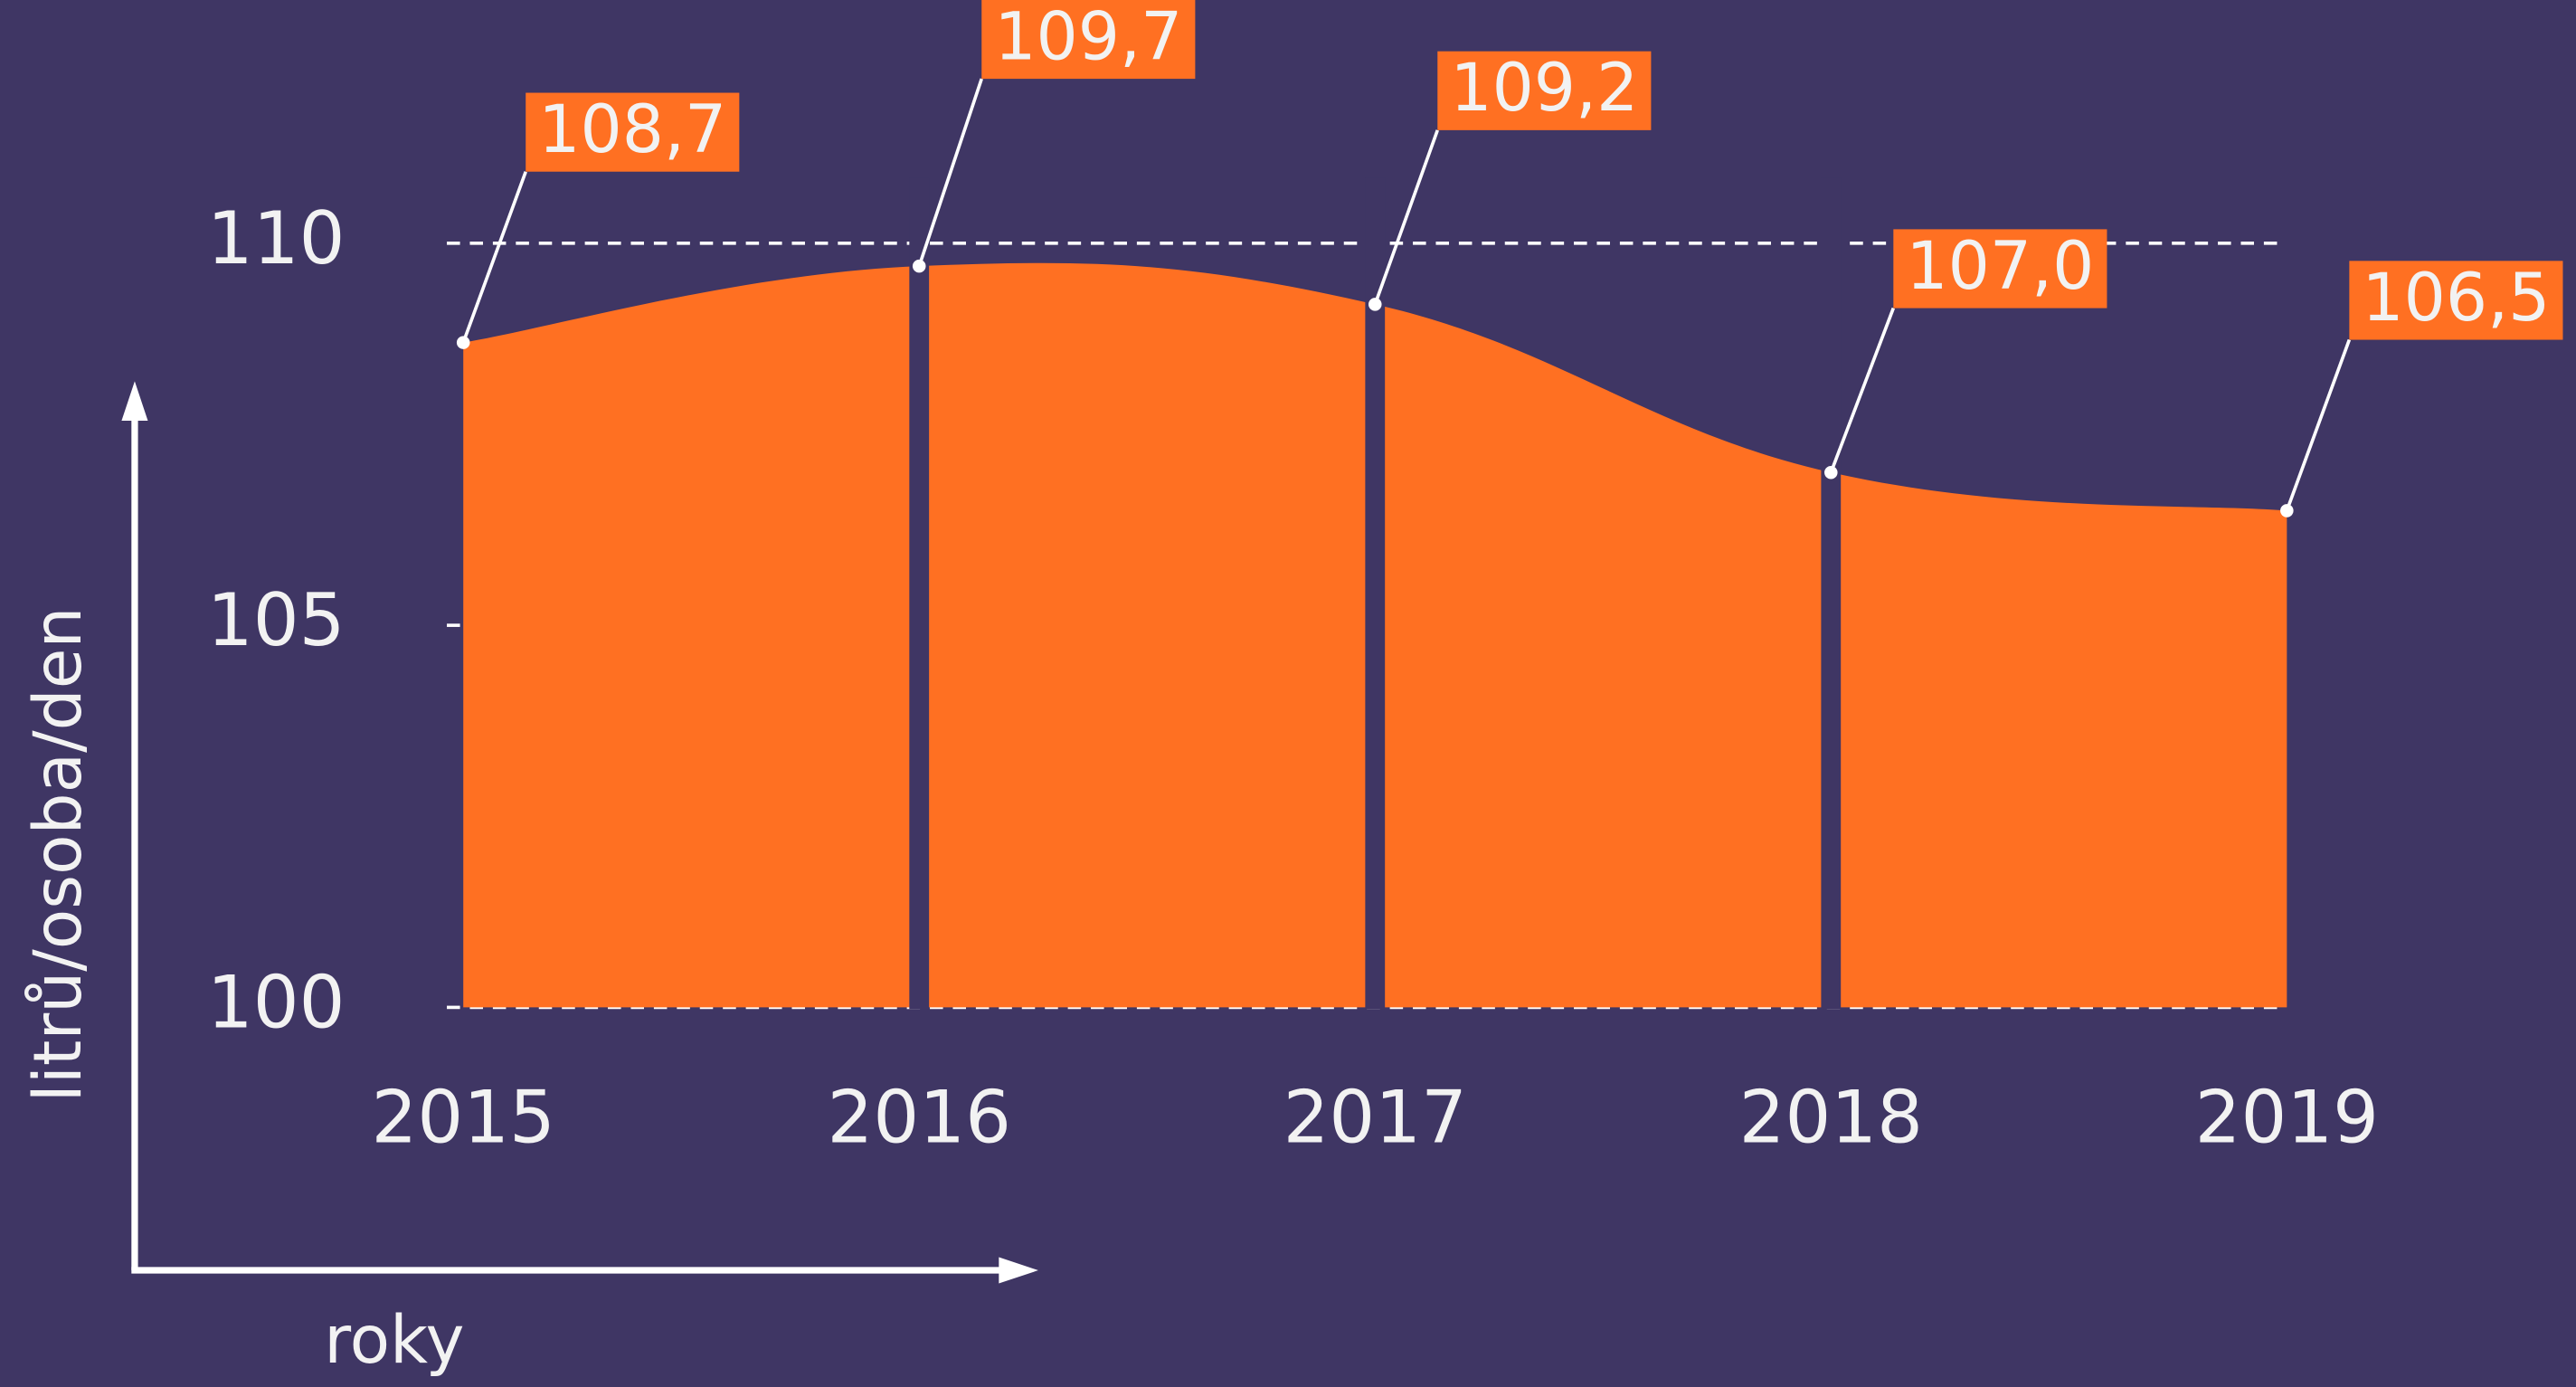 Image resolution: width=2576 pixels, height=1387 pixels. What do you see at coordinates (464, 1118) in the screenshot?
I see `x-tick-label: 2015` at bounding box center [464, 1118].